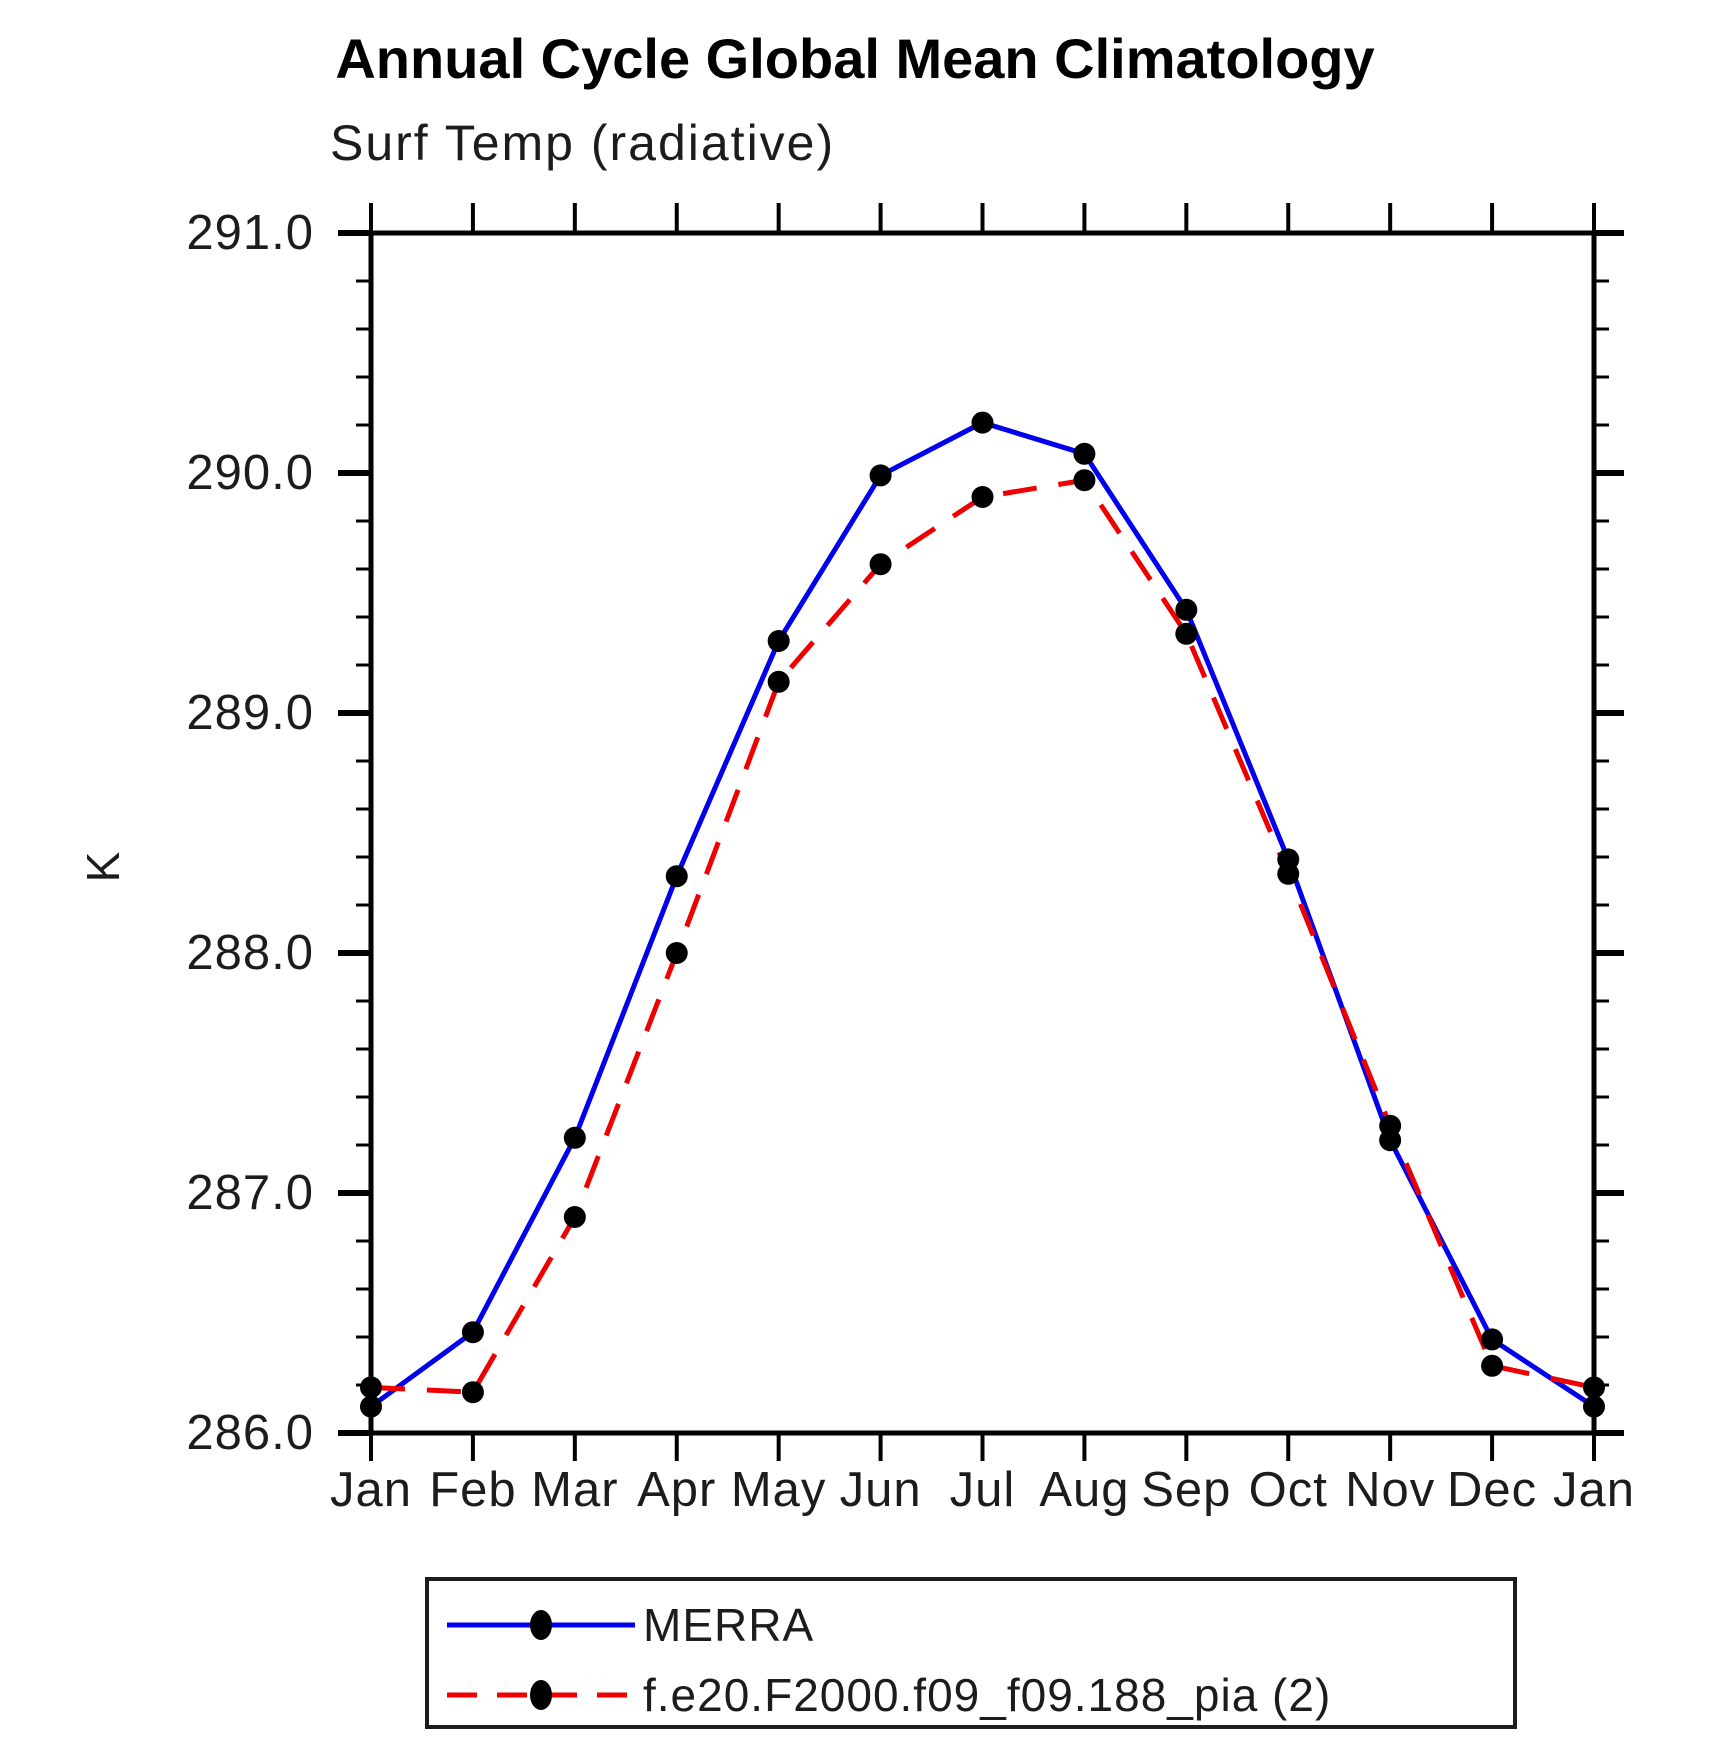  Describe the element at coordinates (1390, 1490) in the screenshot. I see `x-tick-label-10-Nov: Nov` at that location.